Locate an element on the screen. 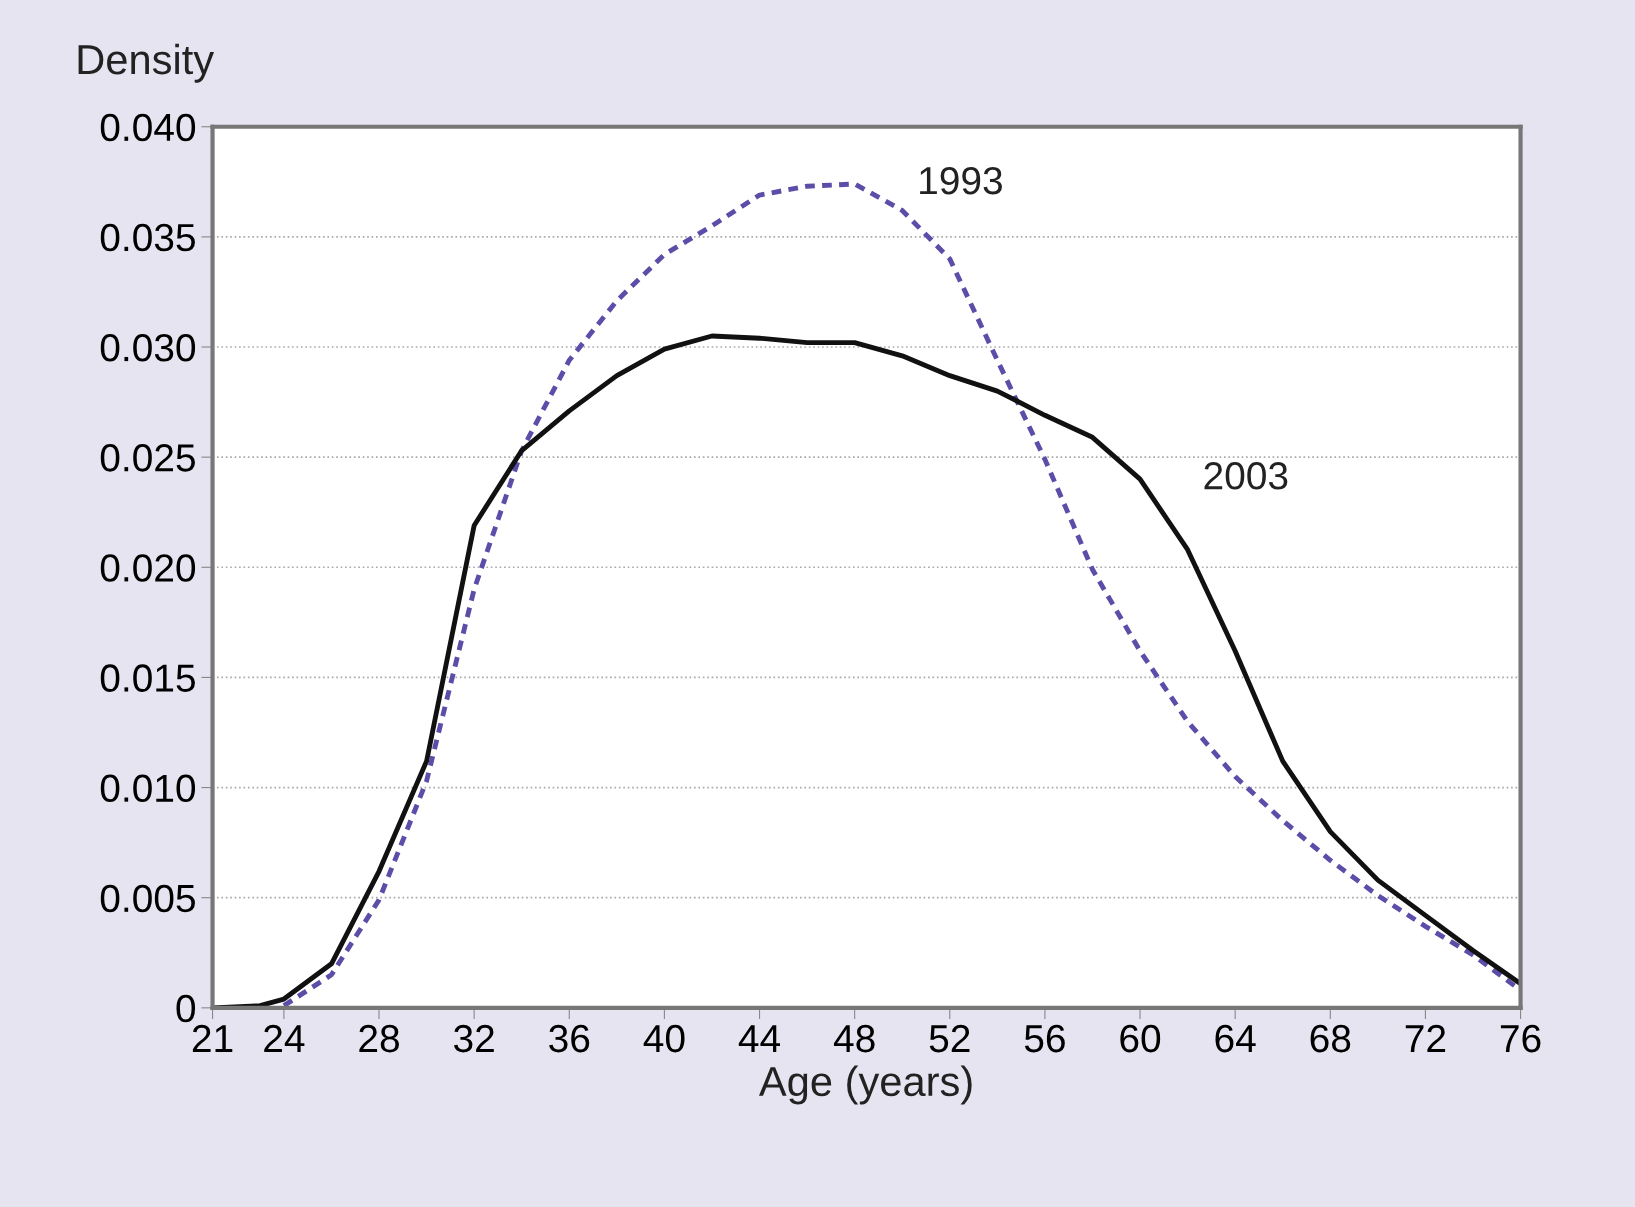 Image resolution: width=1635 pixels, height=1207 pixels. x-tick-label: 32 is located at coordinates (474, 1038).